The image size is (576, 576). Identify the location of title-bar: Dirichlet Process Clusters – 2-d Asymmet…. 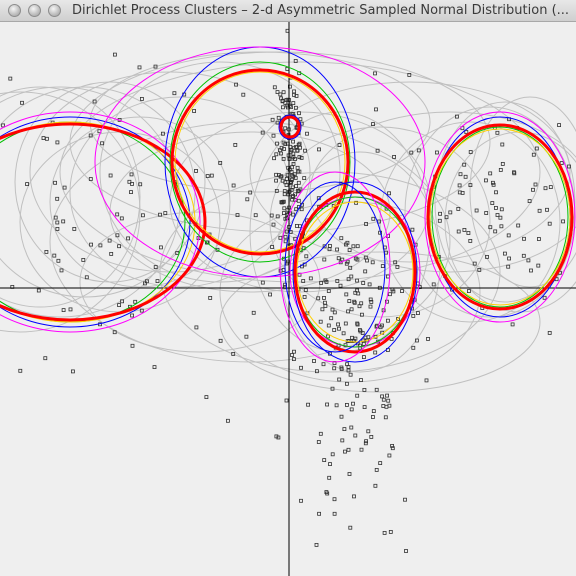
(288, 11).